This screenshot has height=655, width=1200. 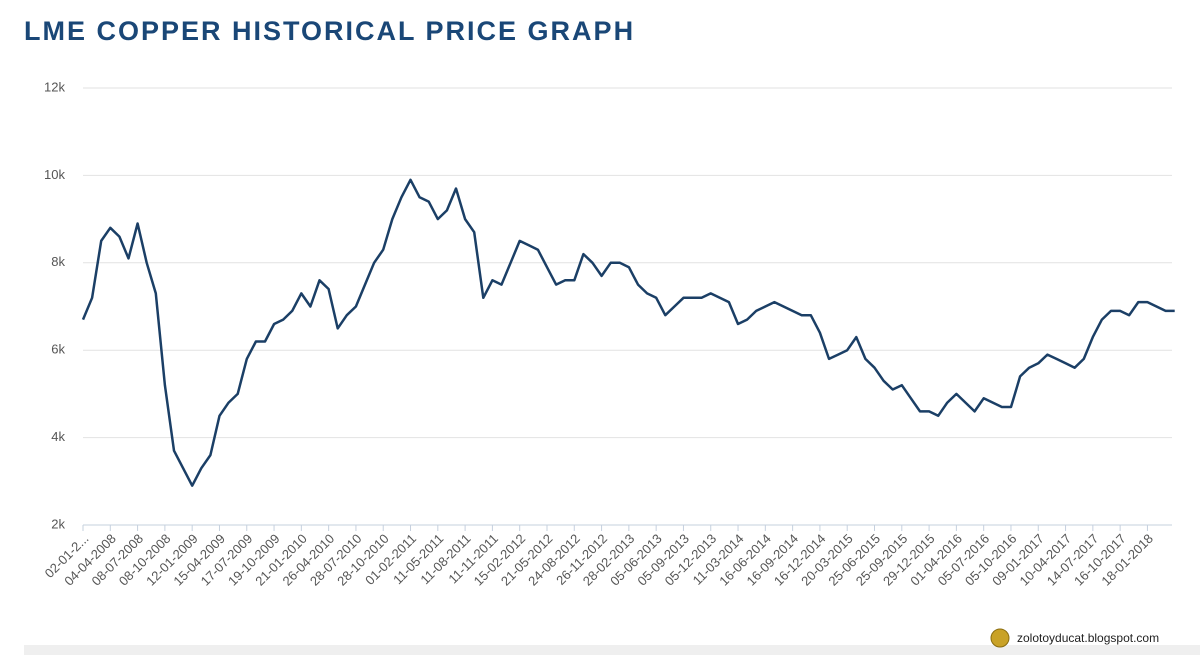 I want to click on y-tick-label: 10k, so click(x=54, y=174).